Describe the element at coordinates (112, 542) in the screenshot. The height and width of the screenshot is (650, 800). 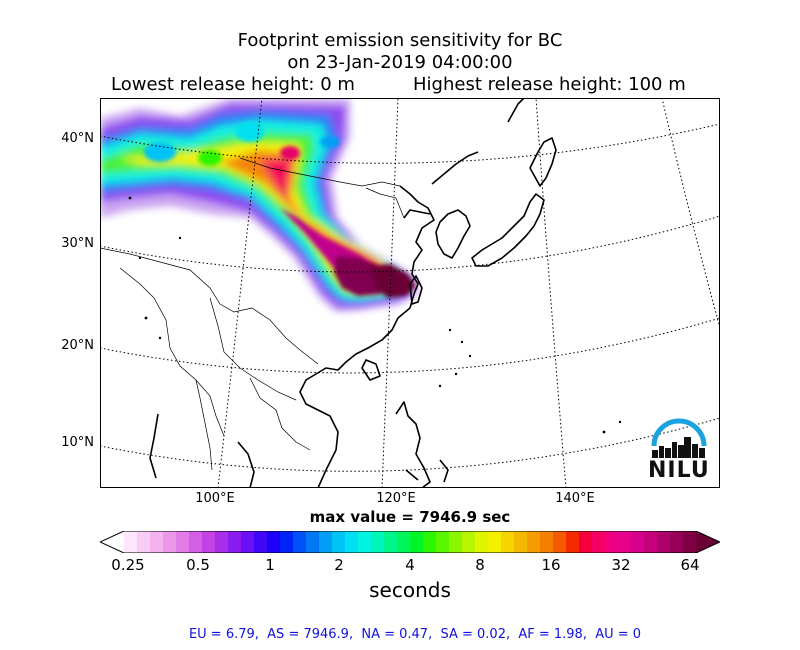
I see `colorbar-extend-low` at that location.